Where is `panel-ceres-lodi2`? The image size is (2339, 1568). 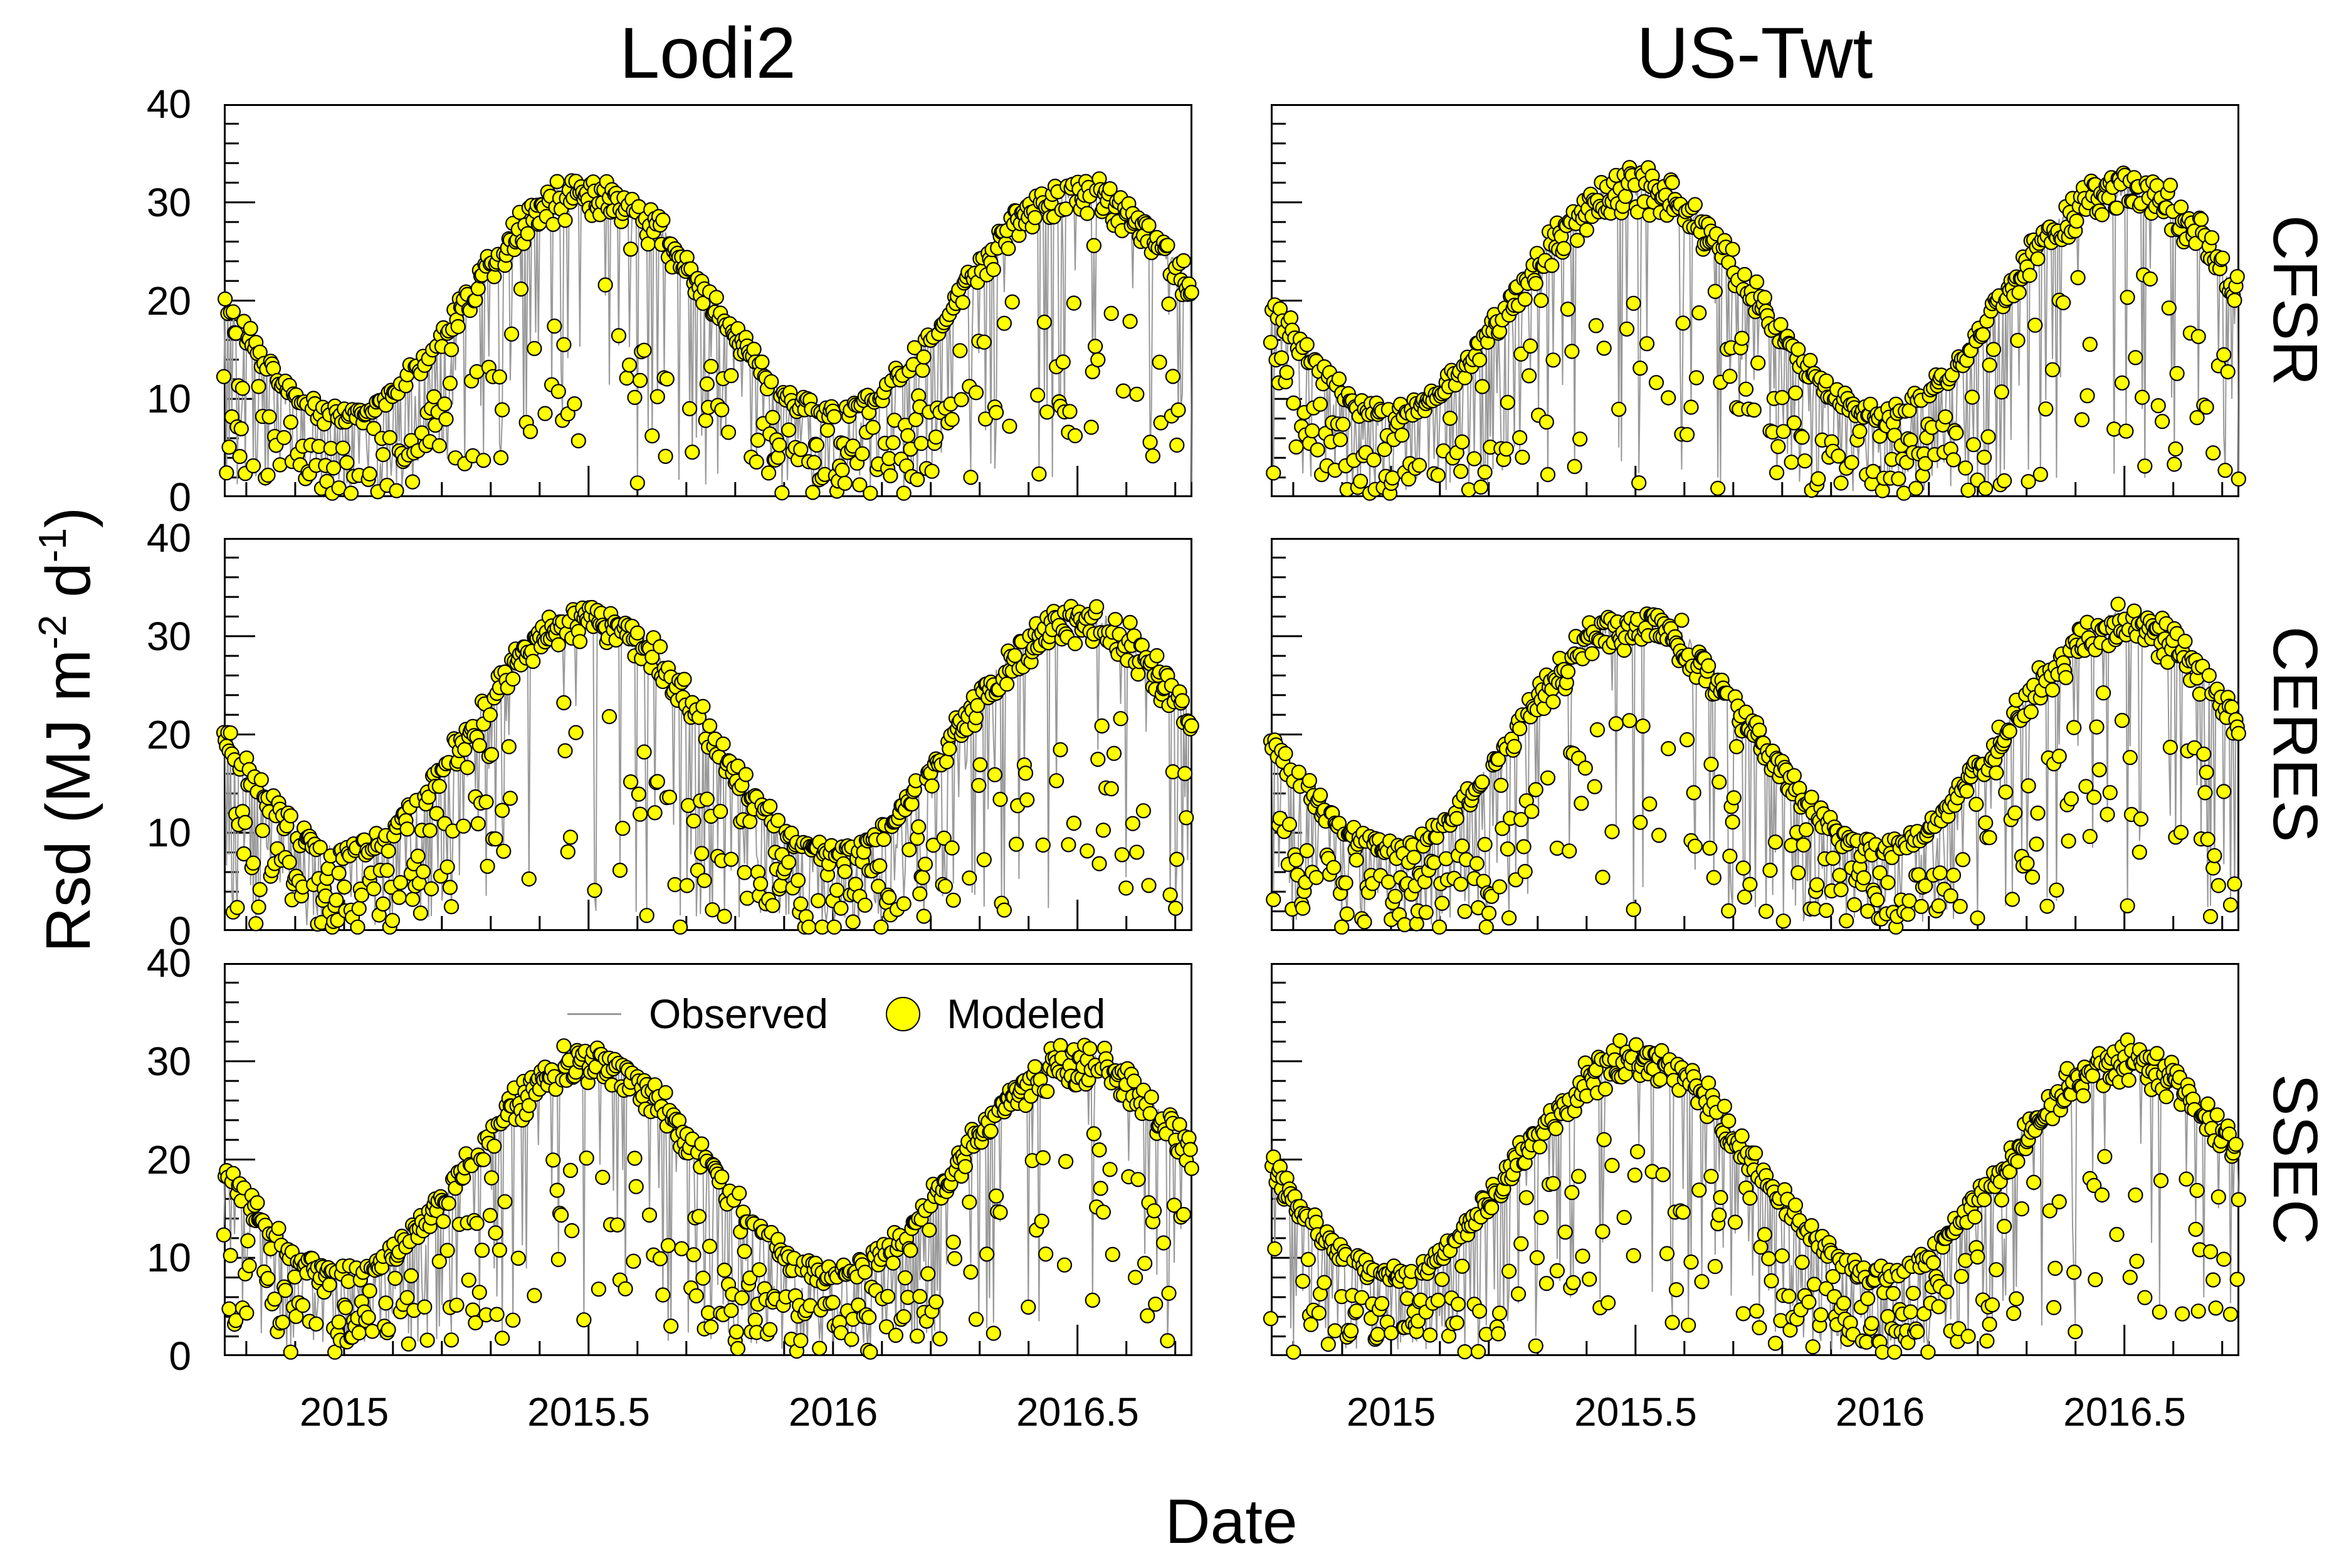
panel-ceres-lodi2 is located at coordinates (708, 736).